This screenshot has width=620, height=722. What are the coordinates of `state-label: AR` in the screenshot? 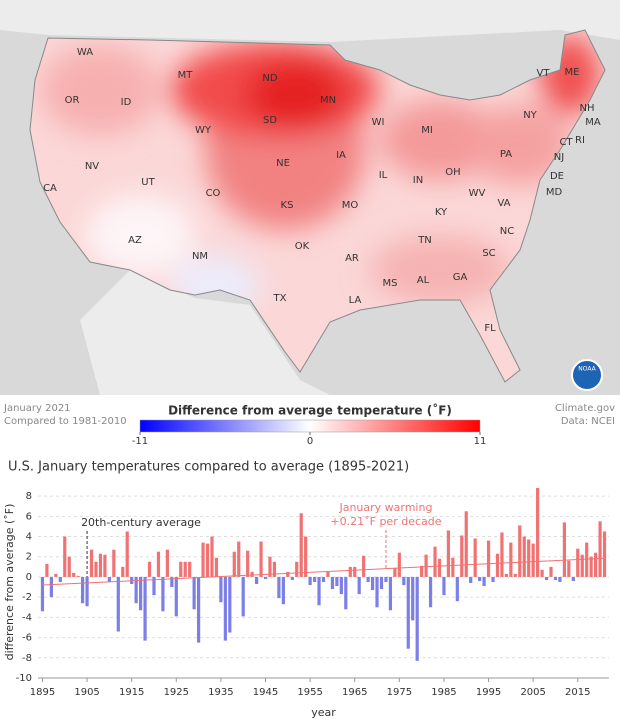 It's located at (352, 258).